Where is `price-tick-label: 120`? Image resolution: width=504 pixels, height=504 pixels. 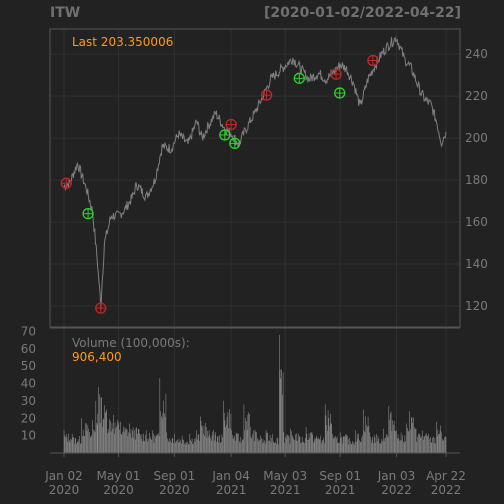
price-tick-label: 120 is located at coordinates (476, 306).